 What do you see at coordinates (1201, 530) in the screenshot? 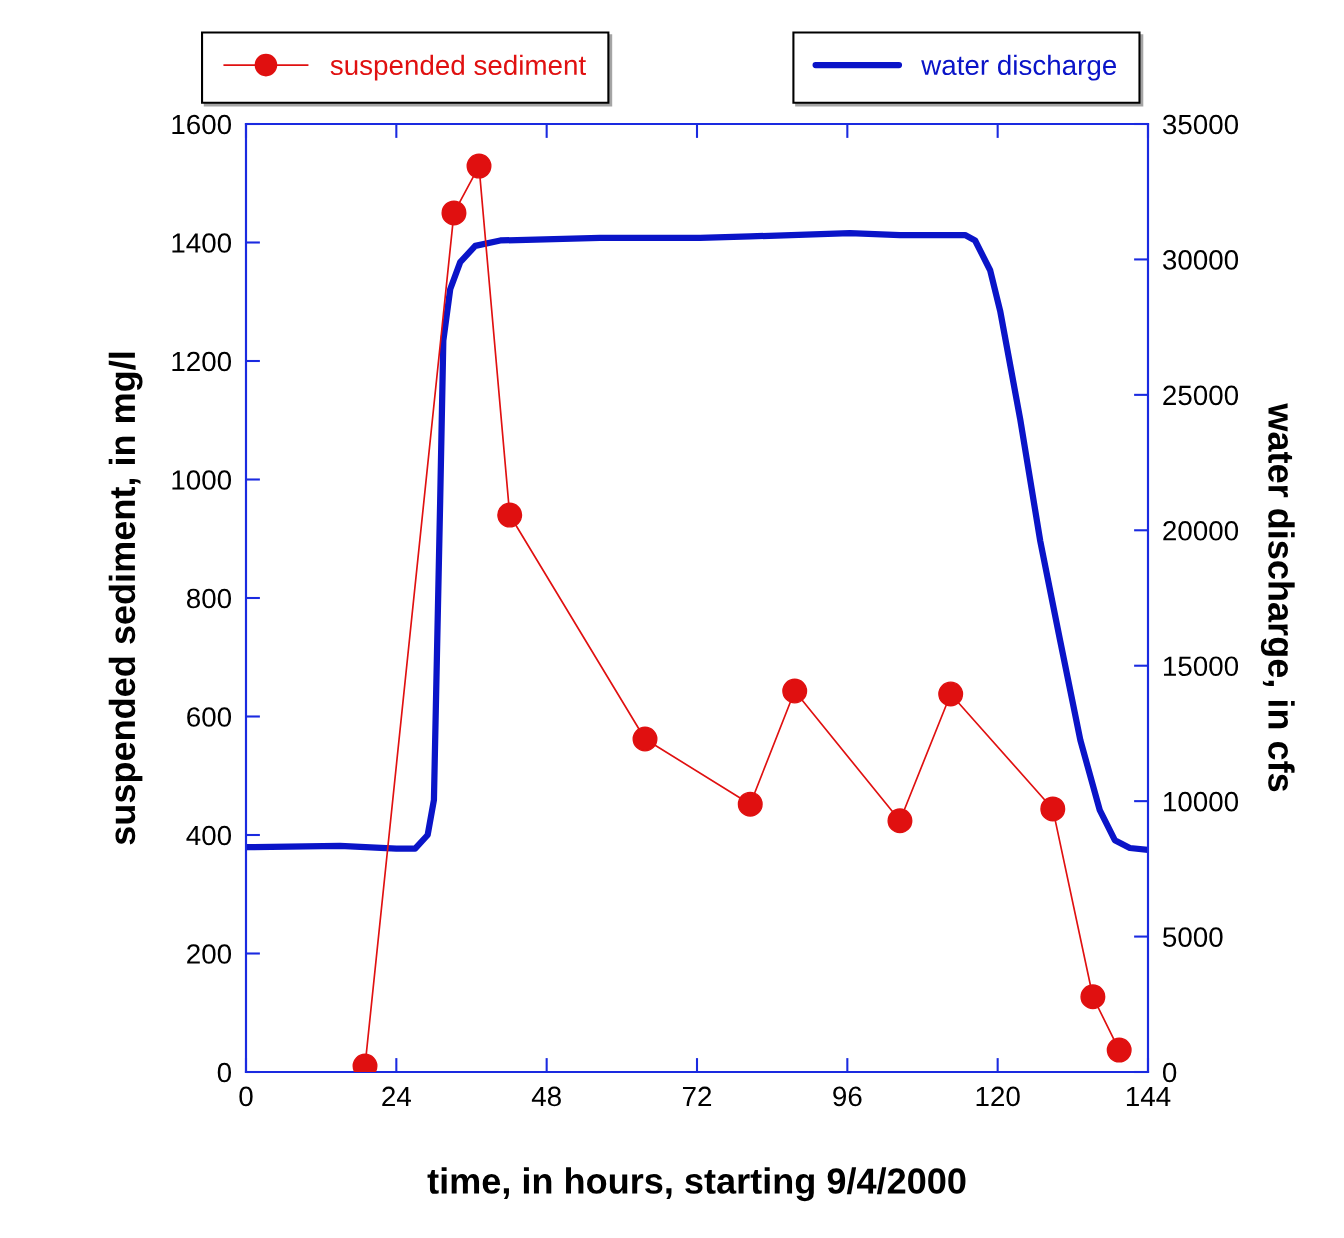
I see `y2-tick-label: 20000` at bounding box center [1201, 530].